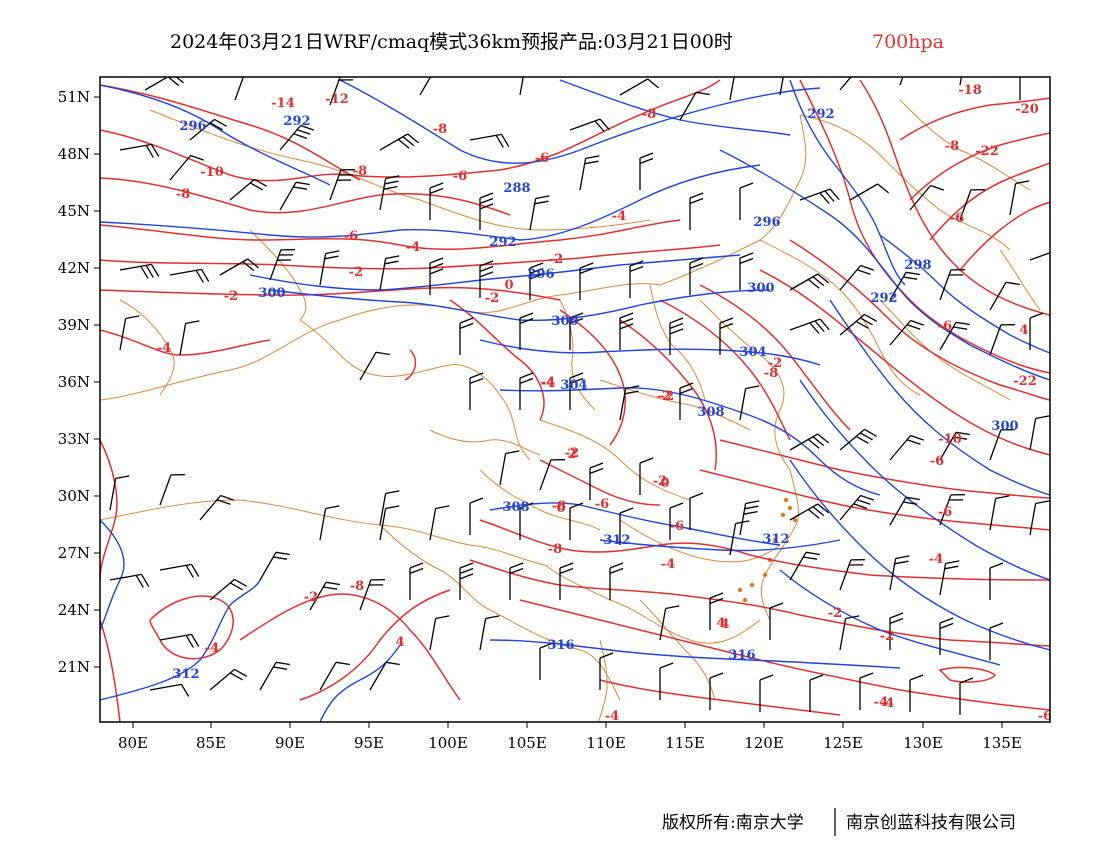 The height and width of the screenshot is (854, 1100). What do you see at coordinates (560, 508) in the screenshot?
I see `temperature-label: 0` at bounding box center [560, 508].